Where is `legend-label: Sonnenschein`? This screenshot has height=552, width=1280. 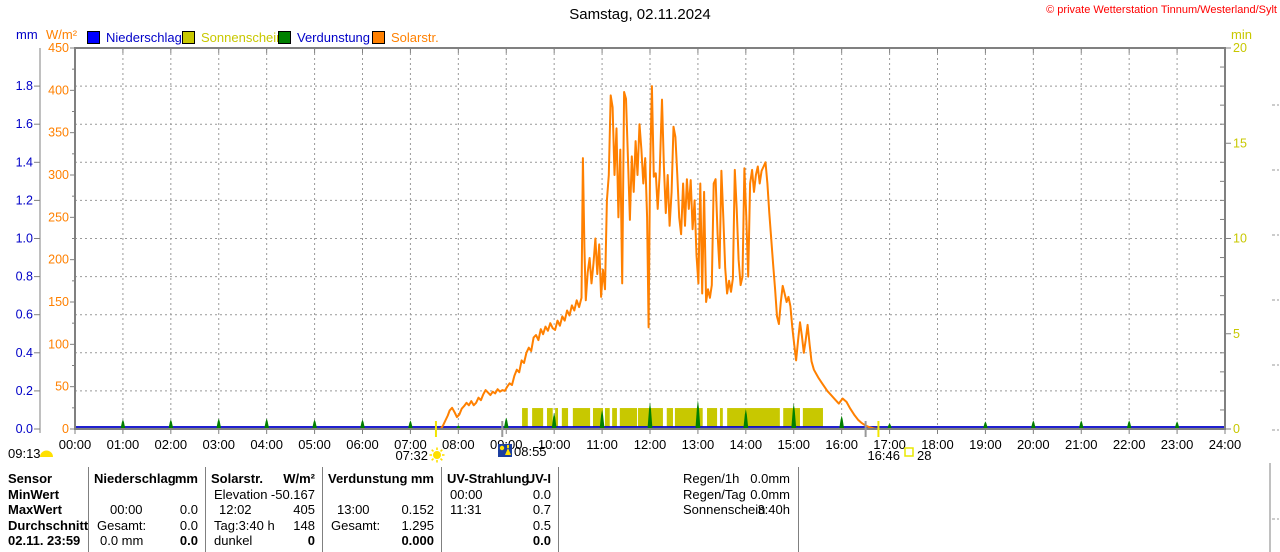 legend-label: Sonnenschein is located at coordinates (242, 37).